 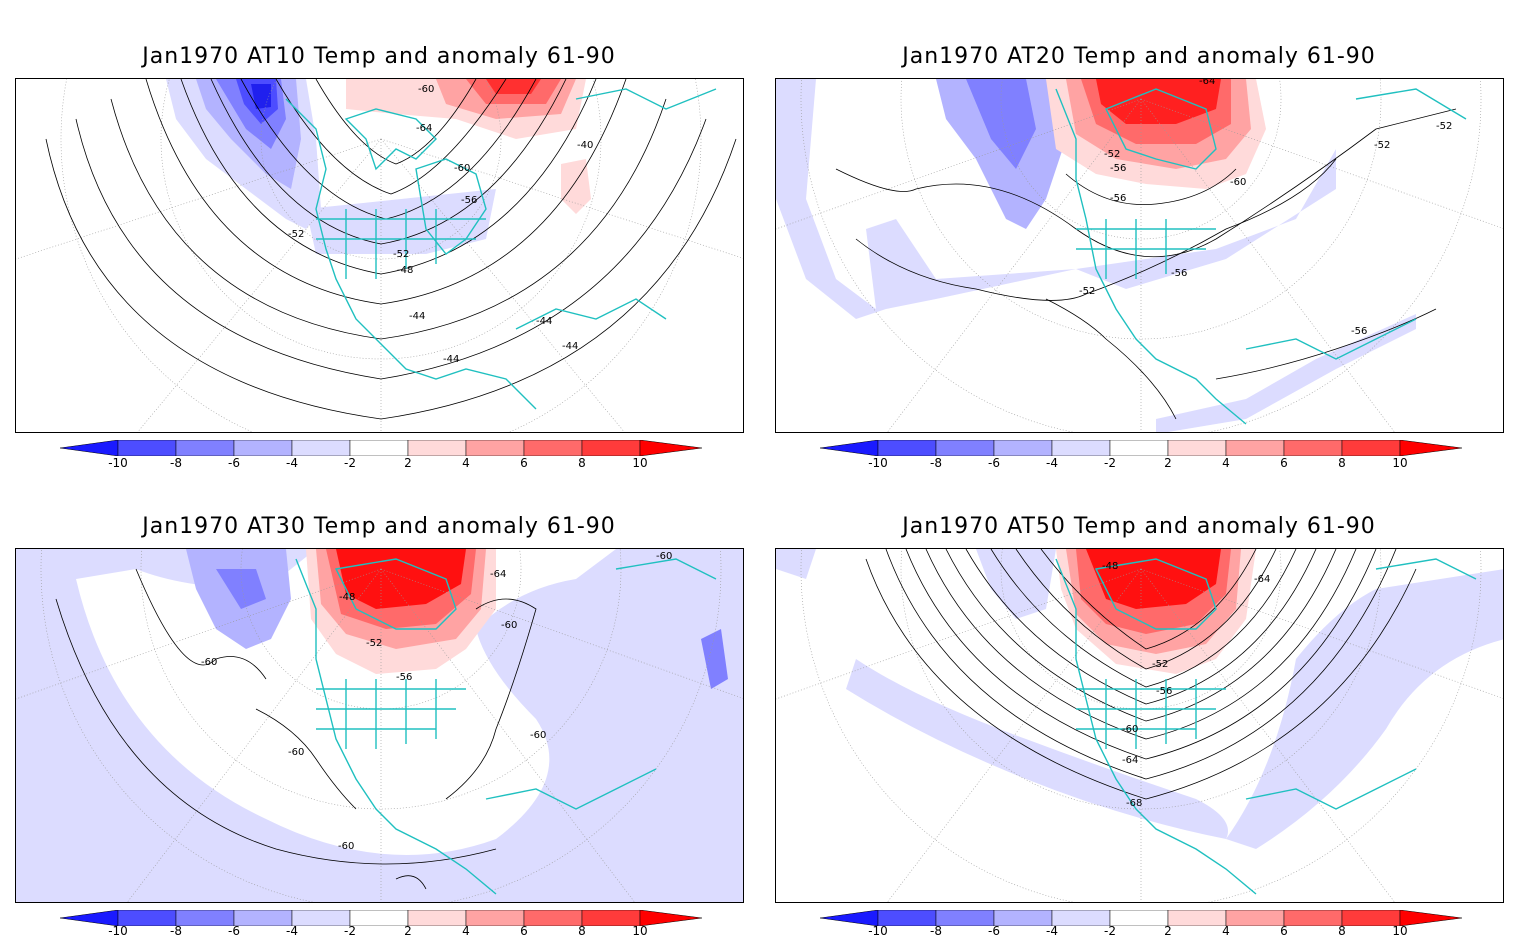 What do you see at coordinates (585, 145) in the screenshot?
I see `contour-label: -40` at bounding box center [585, 145].